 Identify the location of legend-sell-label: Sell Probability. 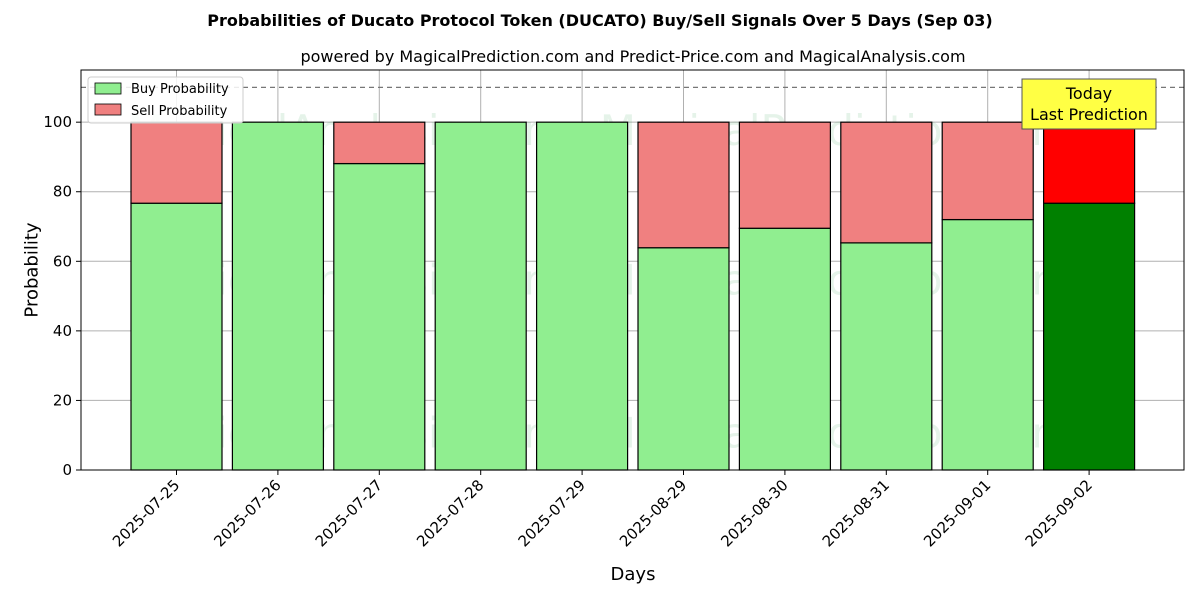
(179, 111).